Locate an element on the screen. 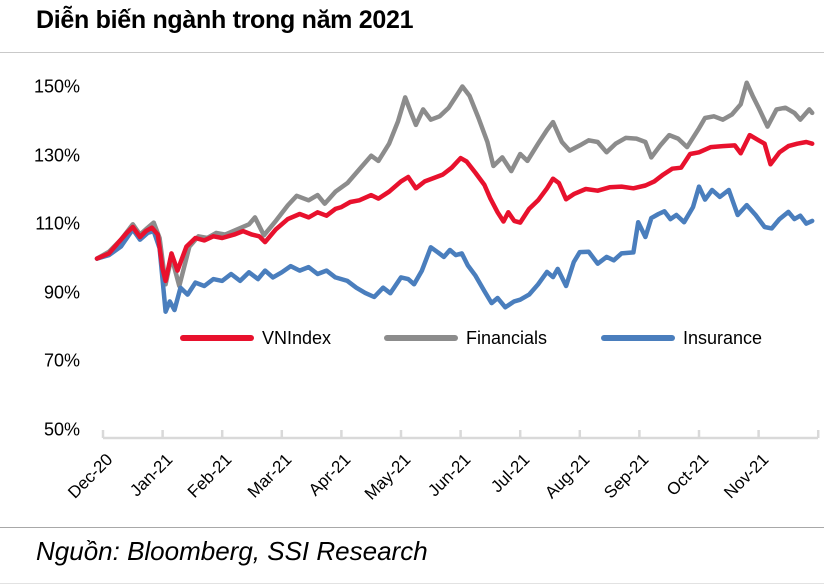 Image resolution: width=824 pixels, height=586 pixels. y-axis-label: 110% is located at coordinates (57, 223).